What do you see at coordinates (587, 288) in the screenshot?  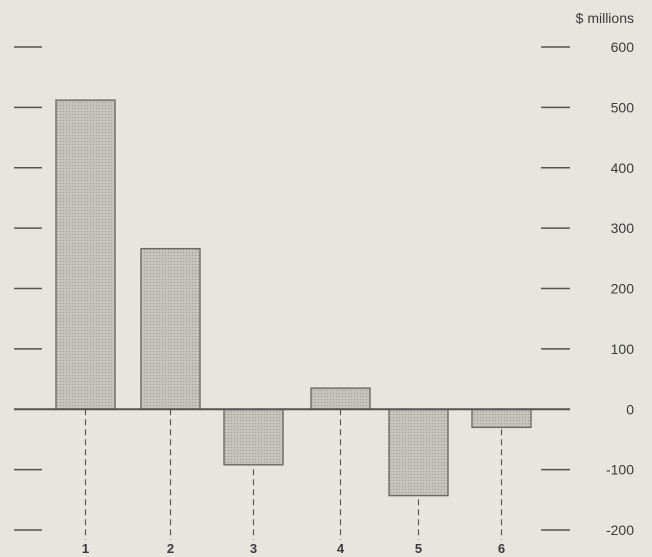 I see `right-tick-marks: 600 500 400 300 200 100 0 -100 -200` at bounding box center [587, 288].